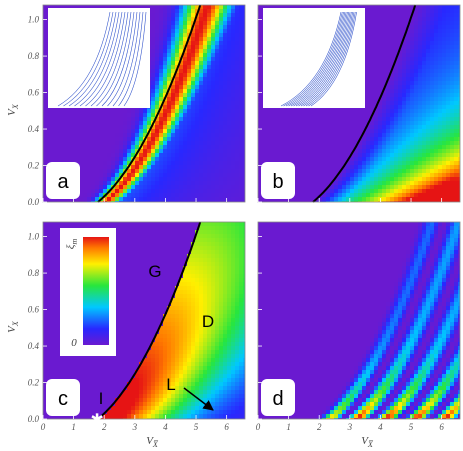 Image resolution: width=463 pixels, height=451 pixels. I want to click on panel-label: d, so click(277, 399).